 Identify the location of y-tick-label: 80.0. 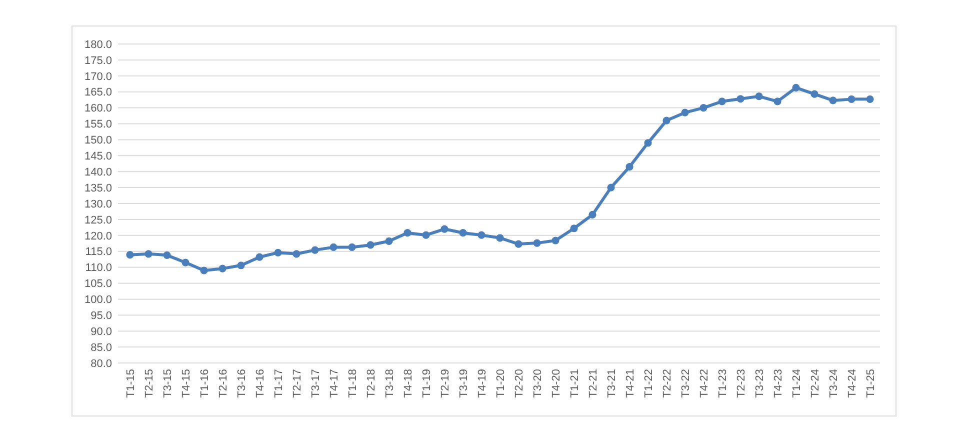
(101, 364).